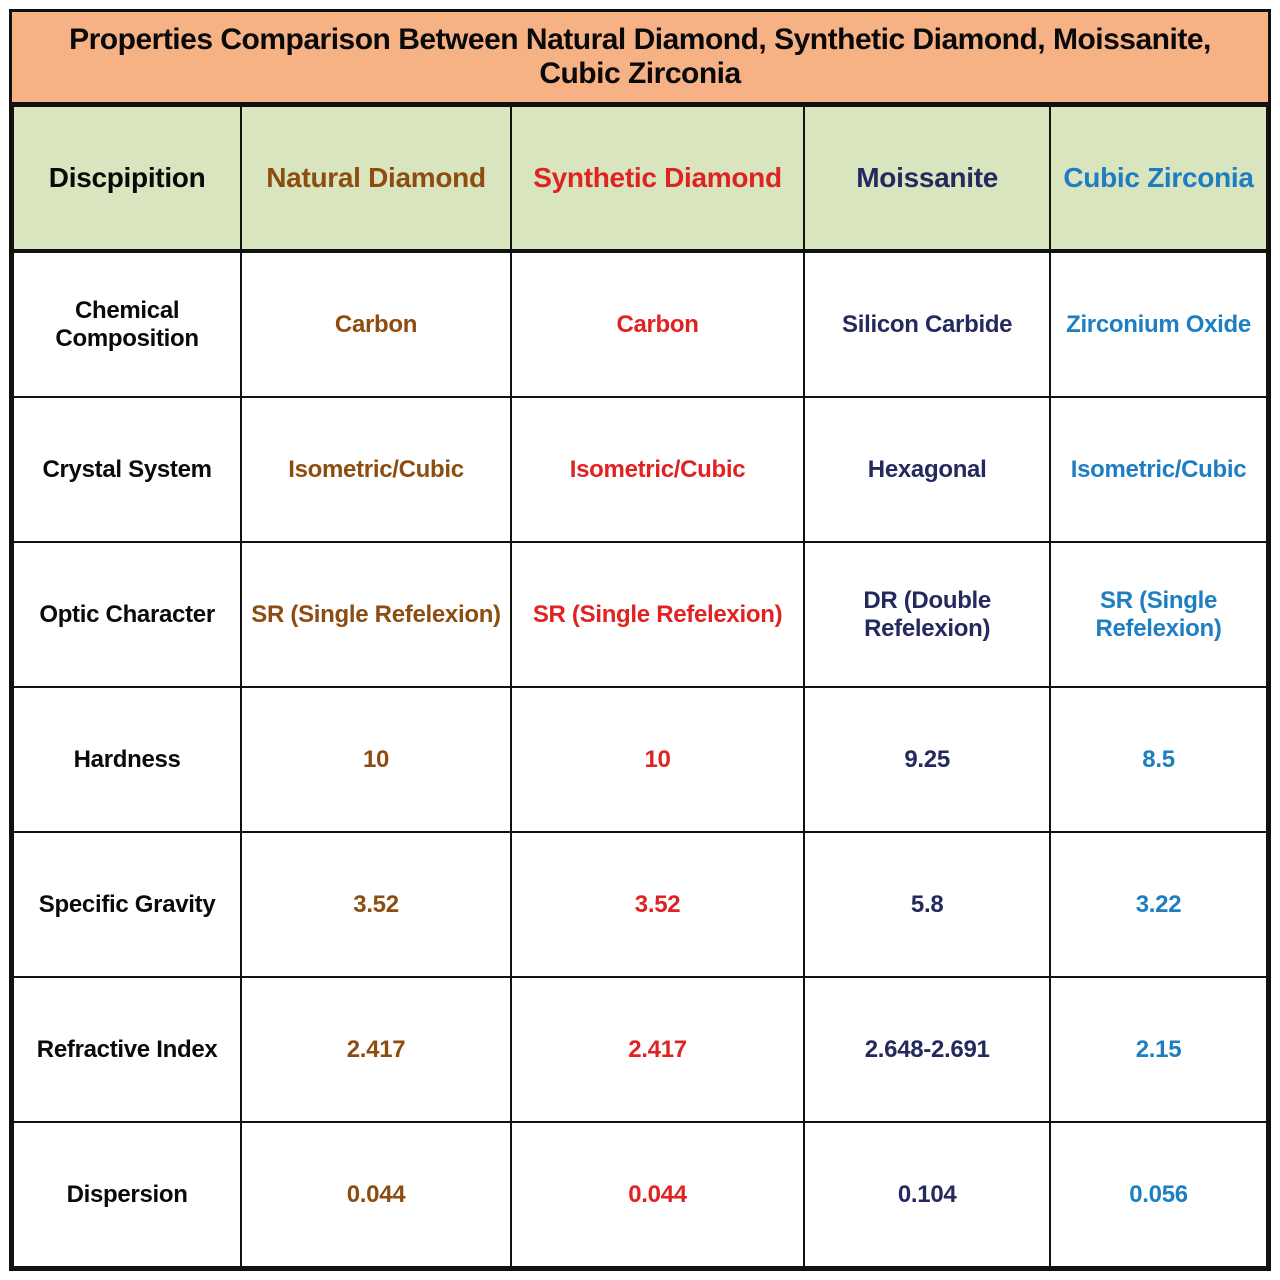  Describe the element at coordinates (927, 1194) in the screenshot. I see `value-cell: 0.104` at that location.